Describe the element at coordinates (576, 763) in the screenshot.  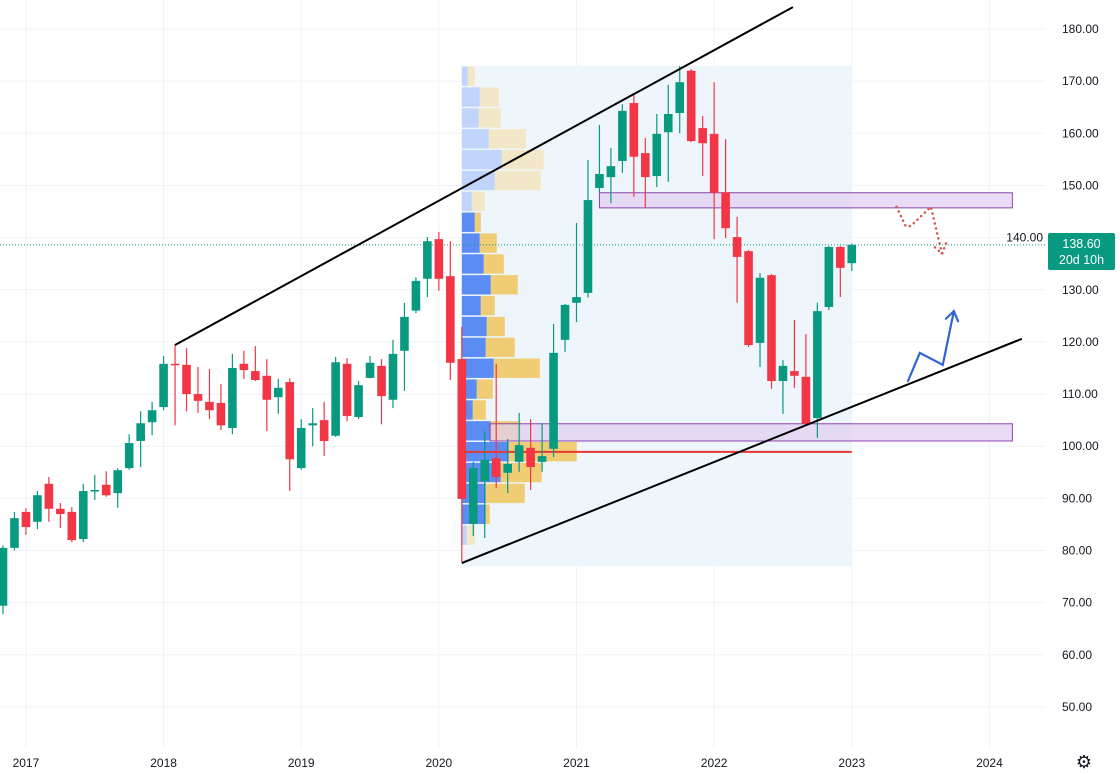
I see `x-tick-label: 2021` at that location.